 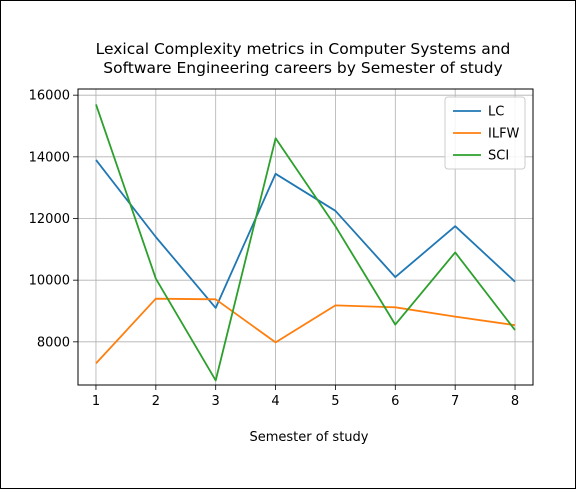 What do you see at coordinates (275, 401) in the screenshot?
I see `x-tick-label: 4` at bounding box center [275, 401].